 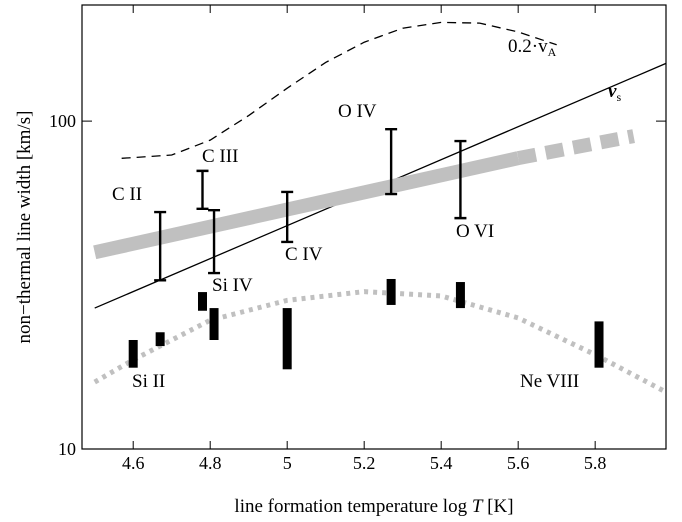 I want to click on x-axis-label-part: T, so click(x=478, y=506).